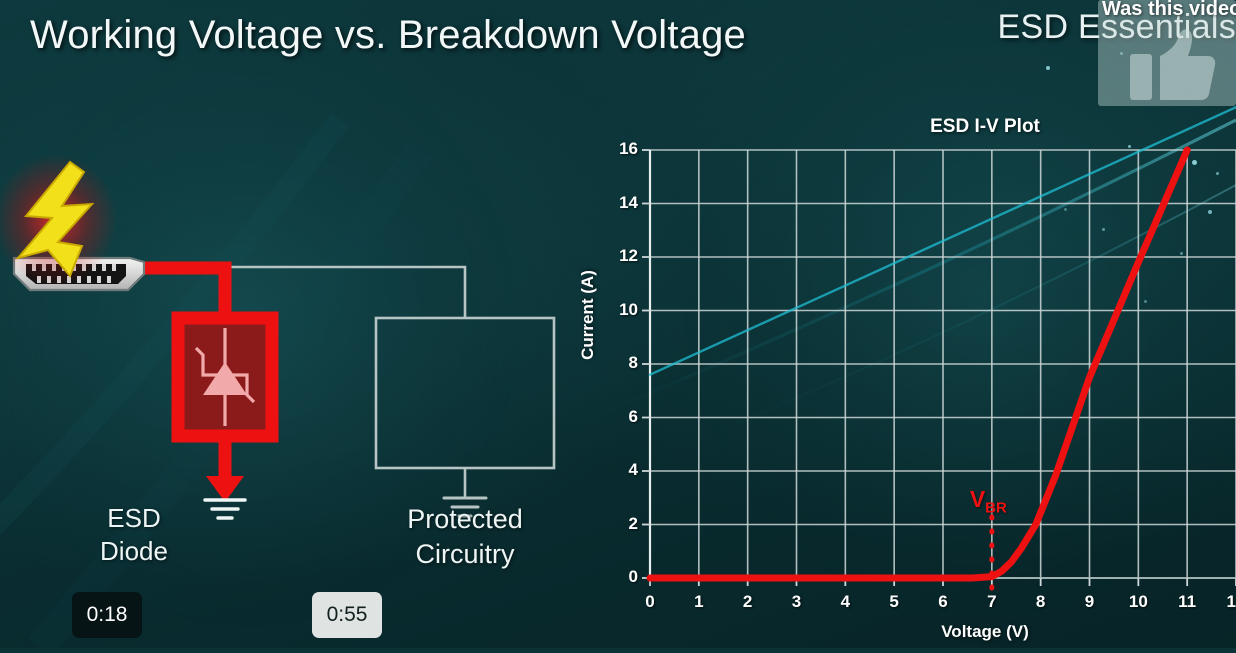  What do you see at coordinates (465, 507) in the screenshot?
I see `ground-symbol-icon-protected` at bounding box center [465, 507].